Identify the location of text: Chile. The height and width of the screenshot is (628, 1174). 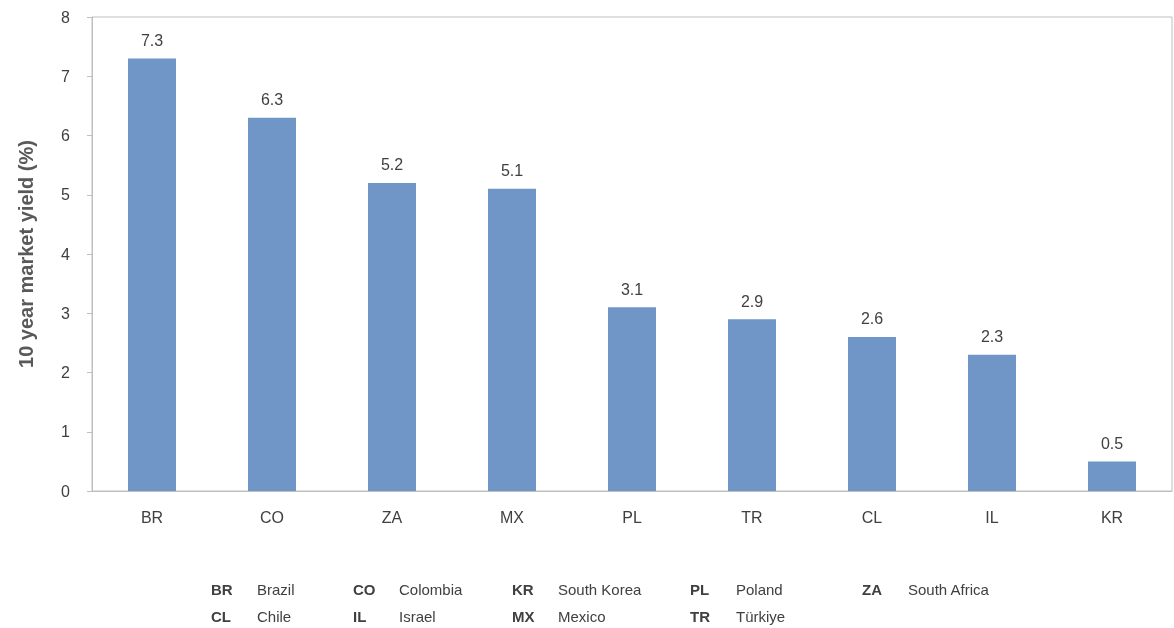
(274, 616).